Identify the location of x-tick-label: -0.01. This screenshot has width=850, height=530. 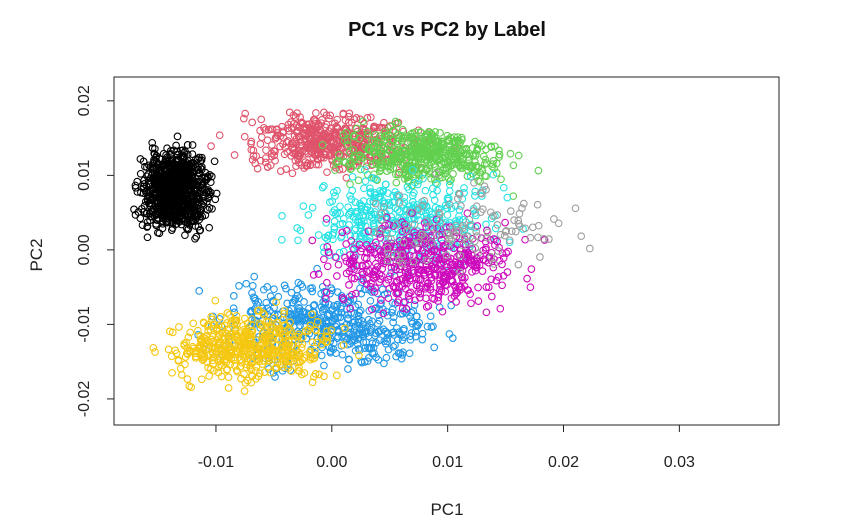
(216, 462).